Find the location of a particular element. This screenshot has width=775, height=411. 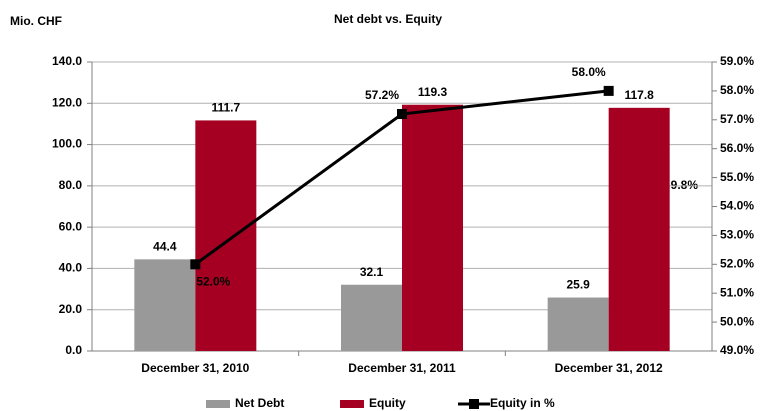

y2-tick-label: 57.0% is located at coordinates (737, 119).